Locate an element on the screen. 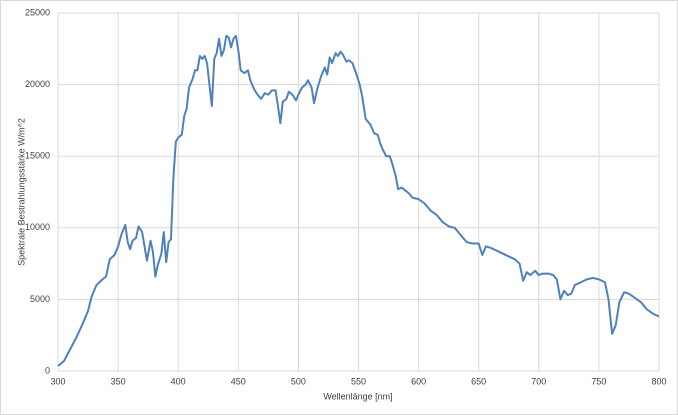  x-tick-label: 450 is located at coordinates (238, 381).